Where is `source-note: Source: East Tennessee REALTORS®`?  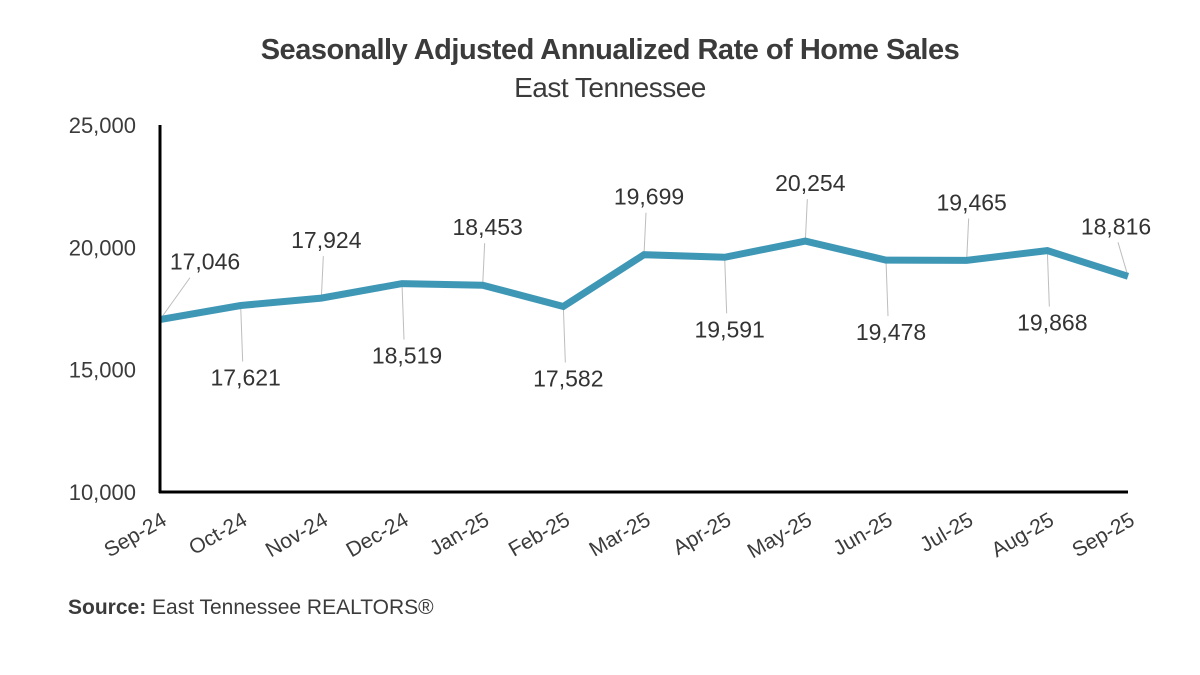 source-note: Source: East Tennessee REALTORS® is located at coordinates (251, 608).